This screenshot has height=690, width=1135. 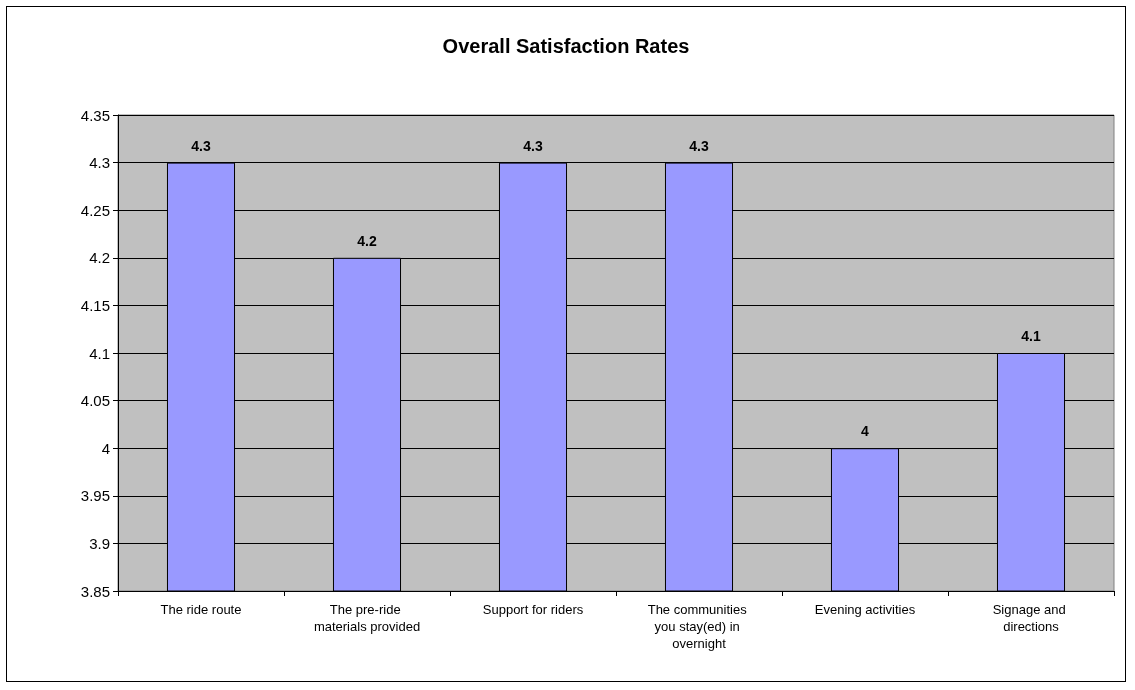 I want to click on y-tick-label: 3.95, so click(x=95, y=496).